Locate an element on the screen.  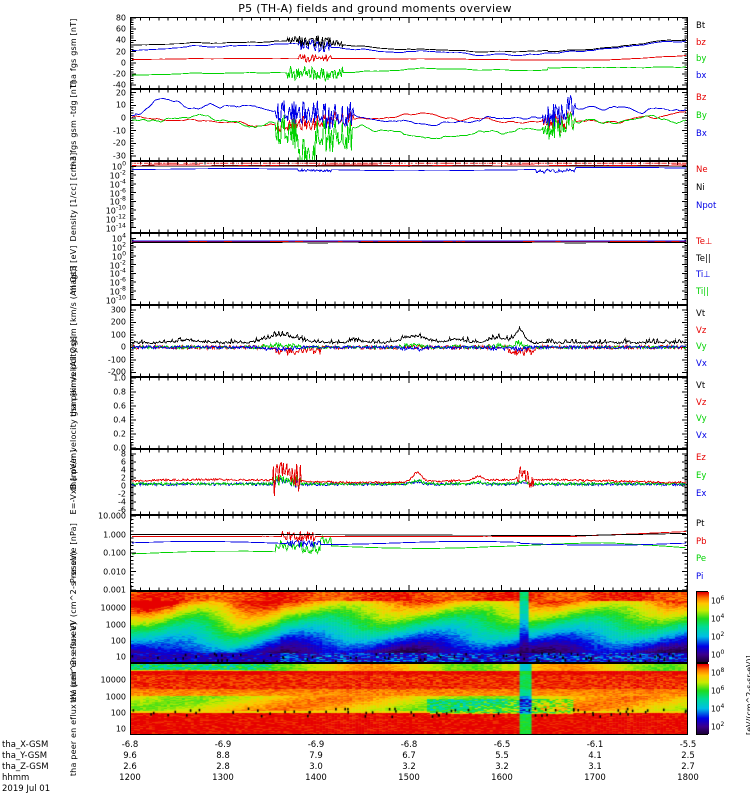
spectrogram-peir-eflux is located at coordinates (409, 627).